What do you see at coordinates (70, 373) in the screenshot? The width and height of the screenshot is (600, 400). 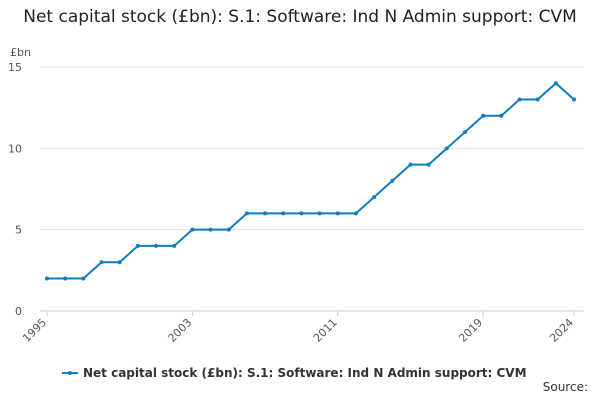 I see `legend-swatch-point` at bounding box center [70, 373].